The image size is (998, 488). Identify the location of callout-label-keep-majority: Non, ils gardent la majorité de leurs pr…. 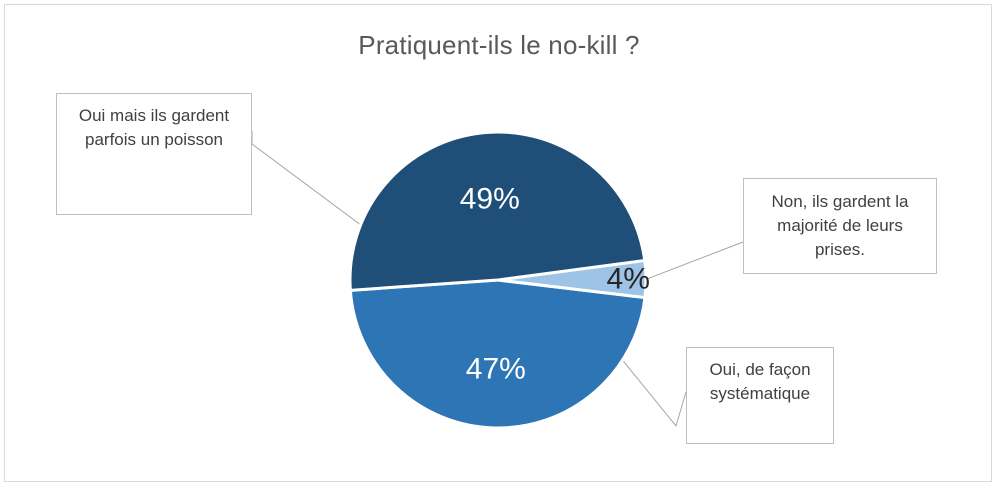
(840, 226).